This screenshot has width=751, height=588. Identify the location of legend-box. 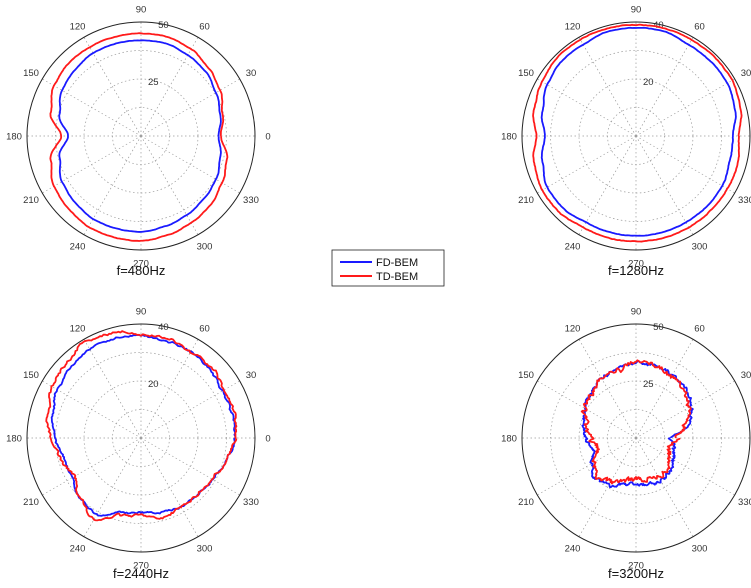
(388, 268).